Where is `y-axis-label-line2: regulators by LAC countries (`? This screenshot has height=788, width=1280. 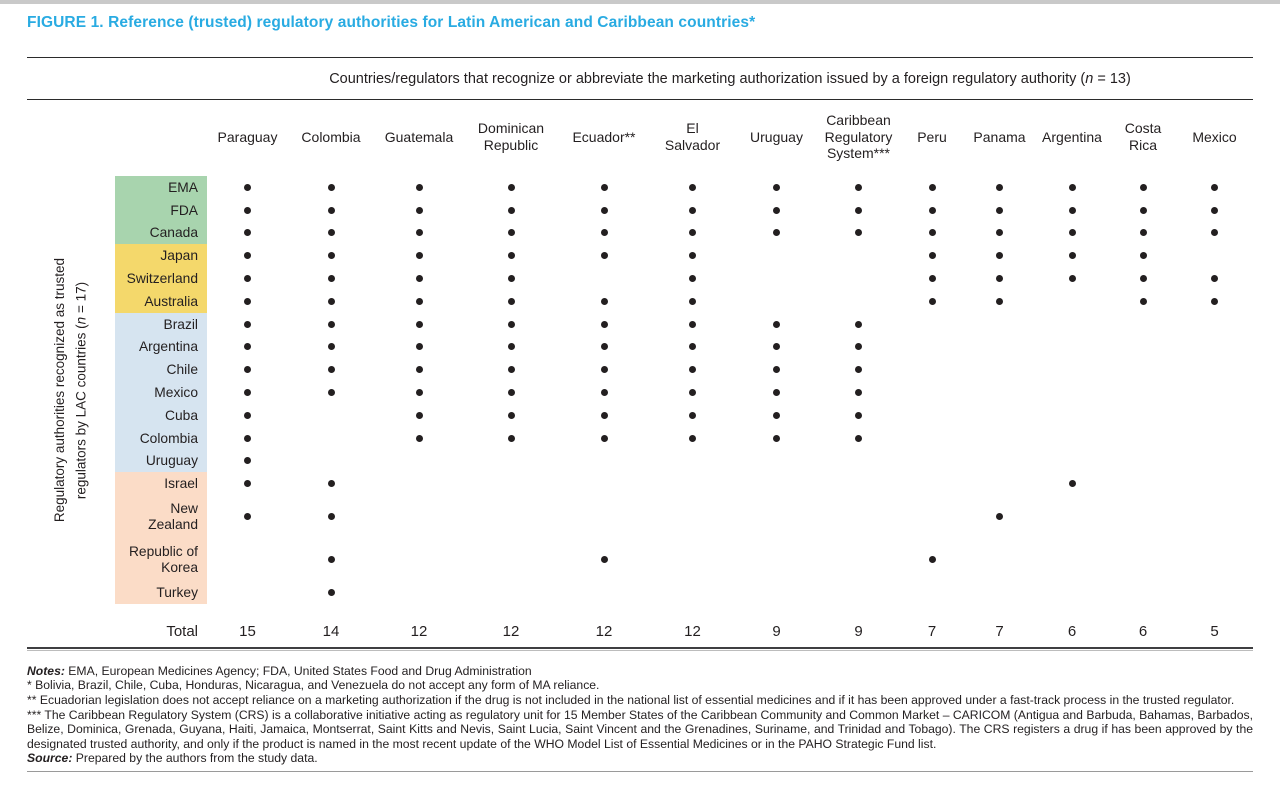
y-axis-label-line2: regulators by LAC countries ( is located at coordinates (81, 411).